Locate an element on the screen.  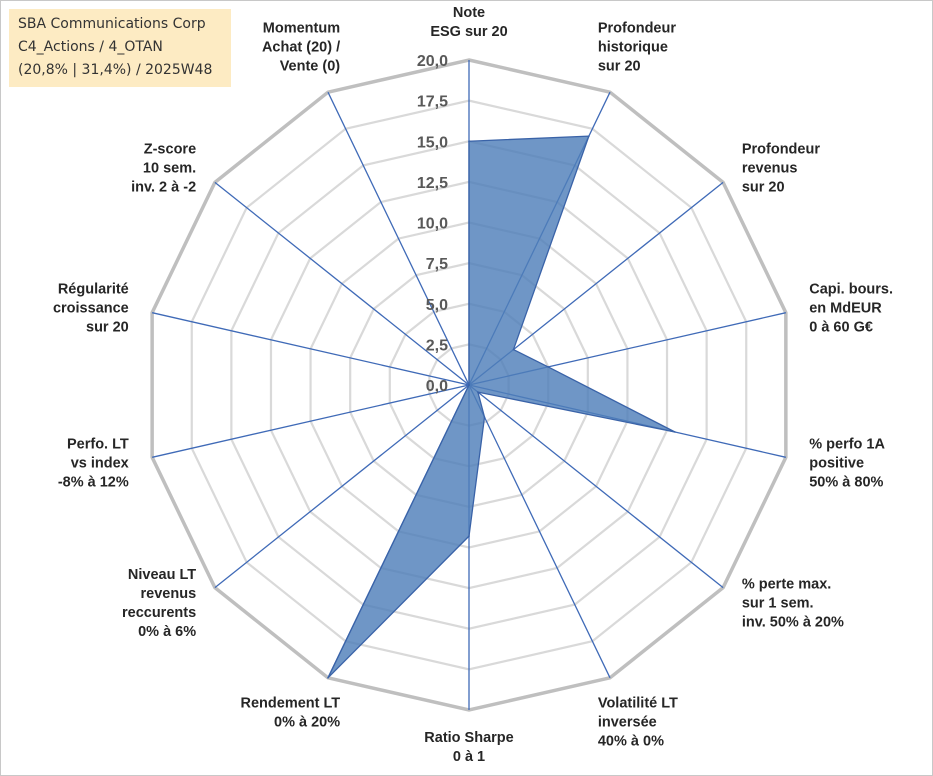
axis-label-4: % perfo 1A positive 50% à 80% is located at coordinates (847, 464).